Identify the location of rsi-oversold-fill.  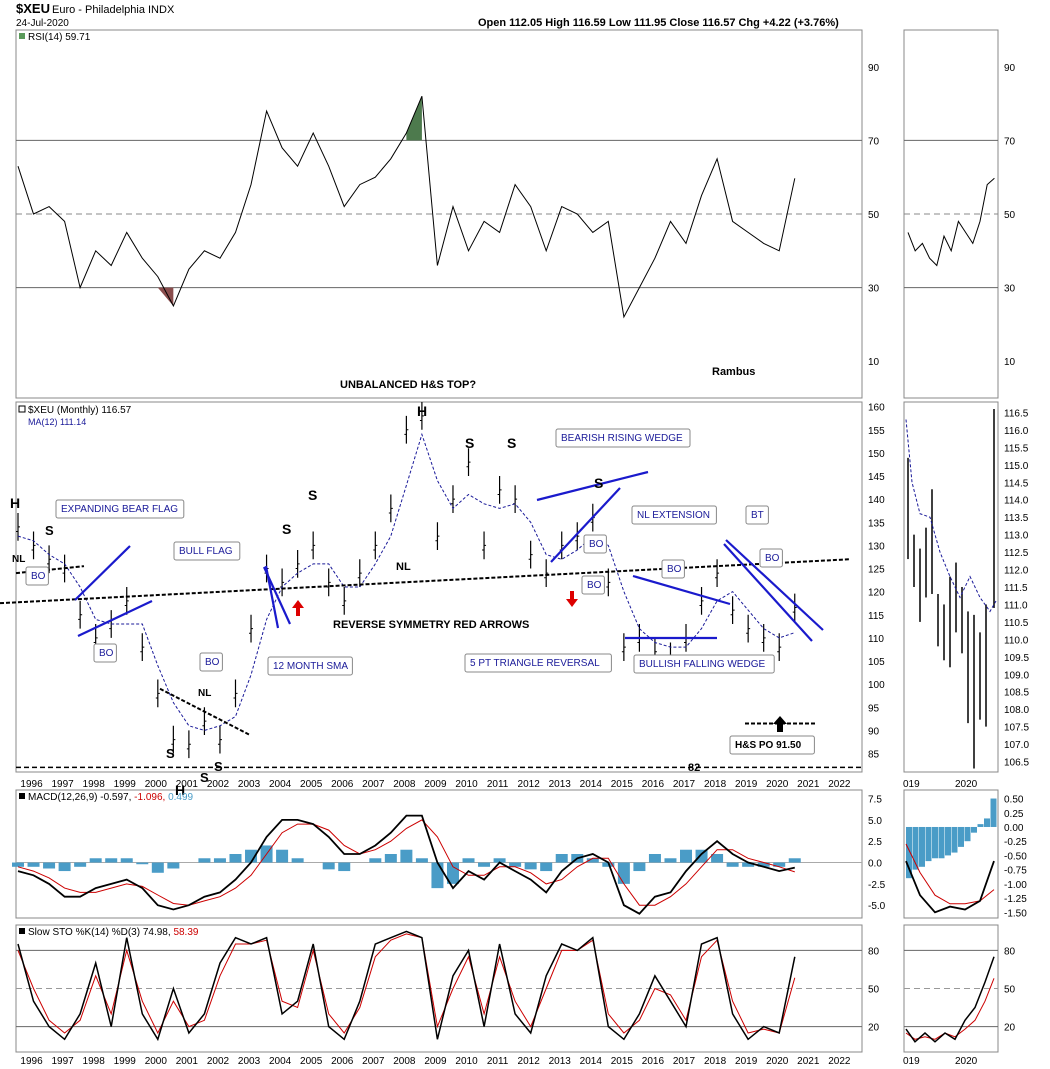
(165, 296).